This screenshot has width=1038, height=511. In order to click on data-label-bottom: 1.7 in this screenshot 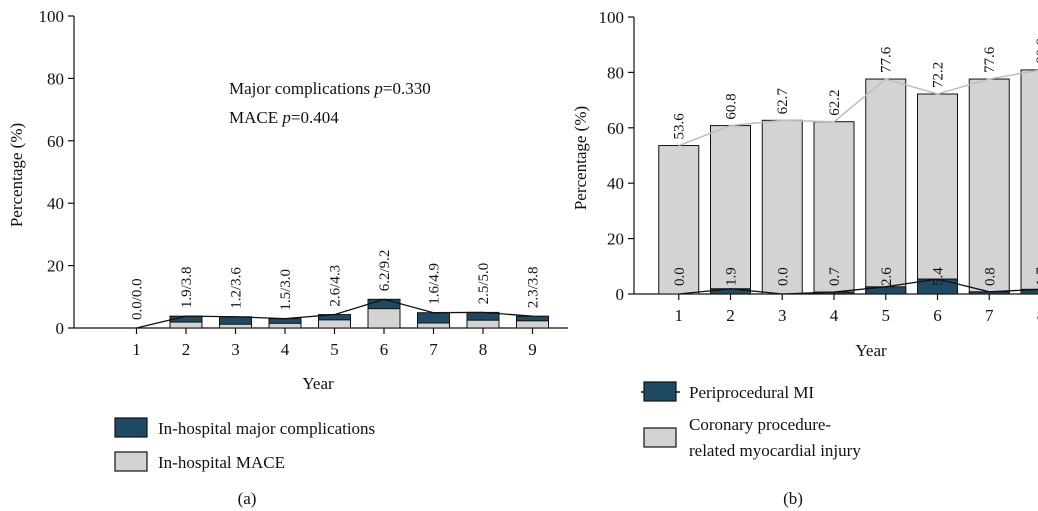, I will do `click(1036, 276)`.